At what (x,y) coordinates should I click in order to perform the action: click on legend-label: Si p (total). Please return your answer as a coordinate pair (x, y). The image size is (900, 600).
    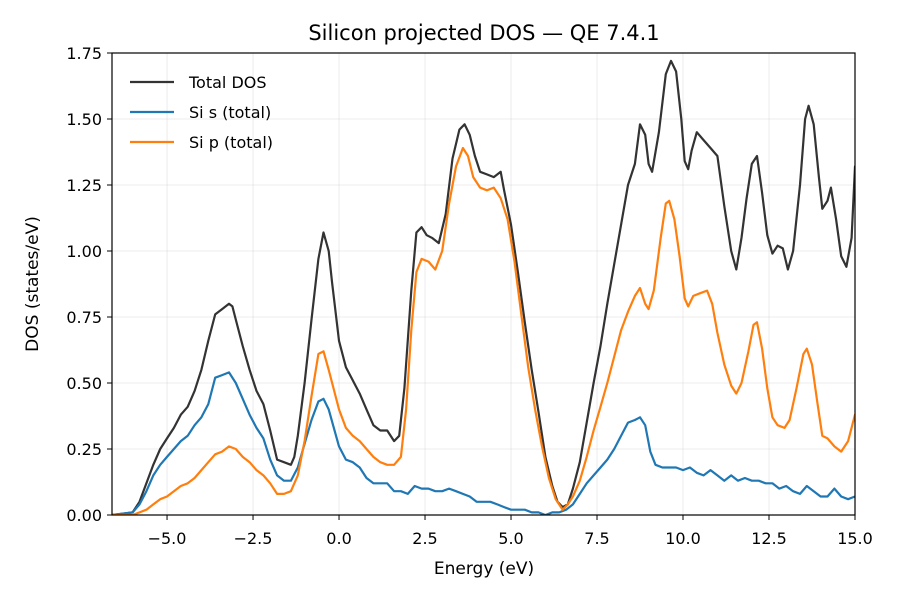
    Looking at the image, I should click on (231, 142).